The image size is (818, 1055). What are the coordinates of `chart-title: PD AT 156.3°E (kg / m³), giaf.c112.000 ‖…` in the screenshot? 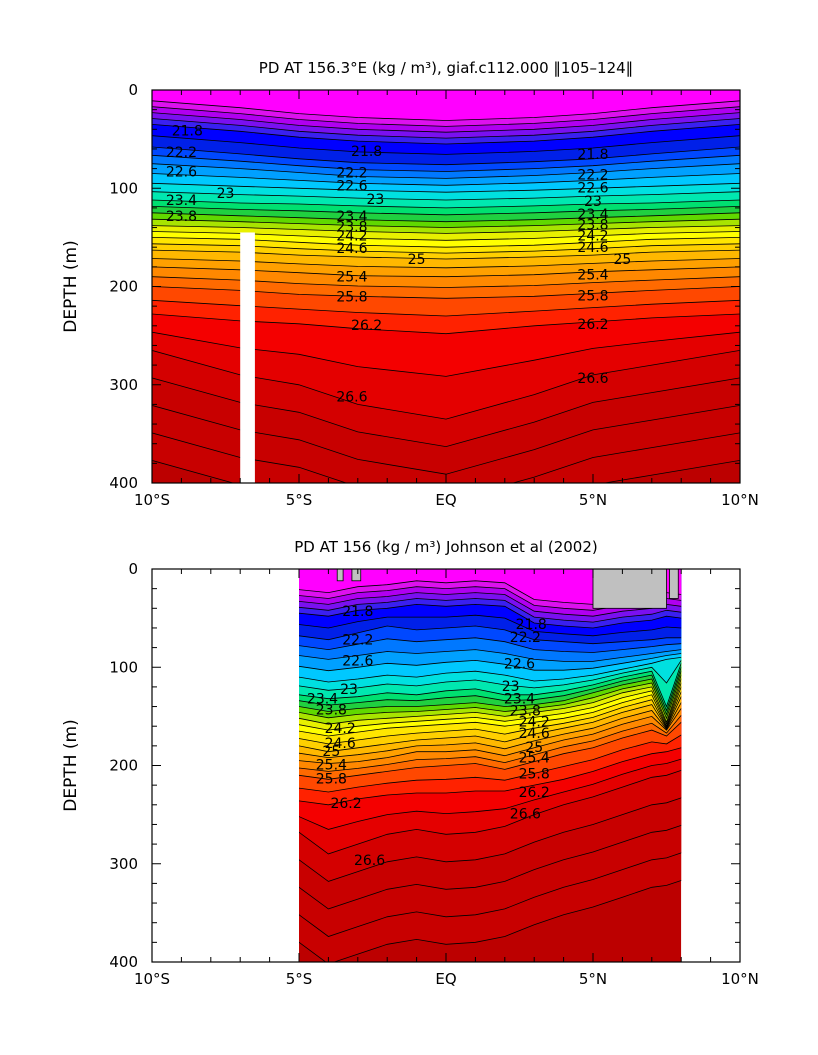 It's located at (446, 68).